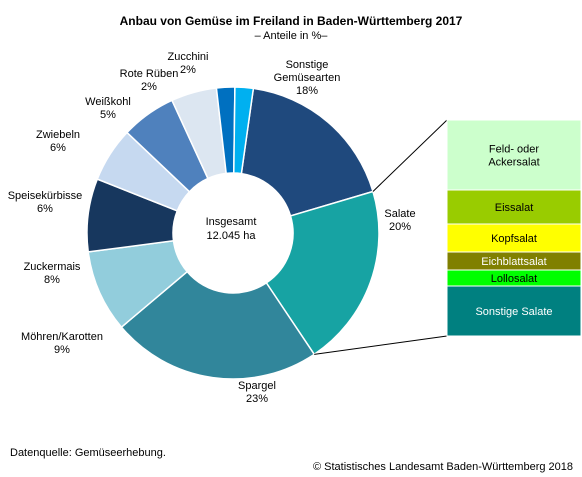 The height and width of the screenshot is (477, 582). What do you see at coordinates (108, 108) in the screenshot?
I see `slice-label-weisskohl: Weißkohl 5%` at bounding box center [108, 108].